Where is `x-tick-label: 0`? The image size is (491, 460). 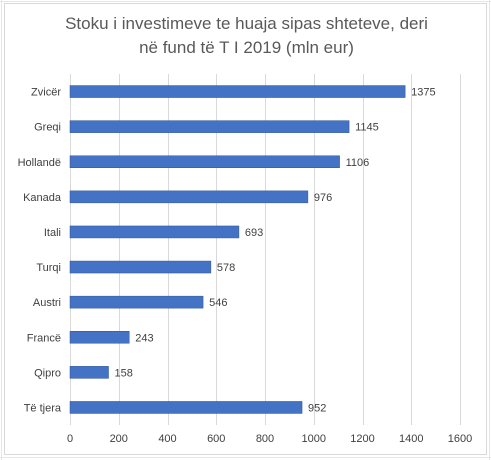 x-tick-label: 0 is located at coordinates (70, 439).